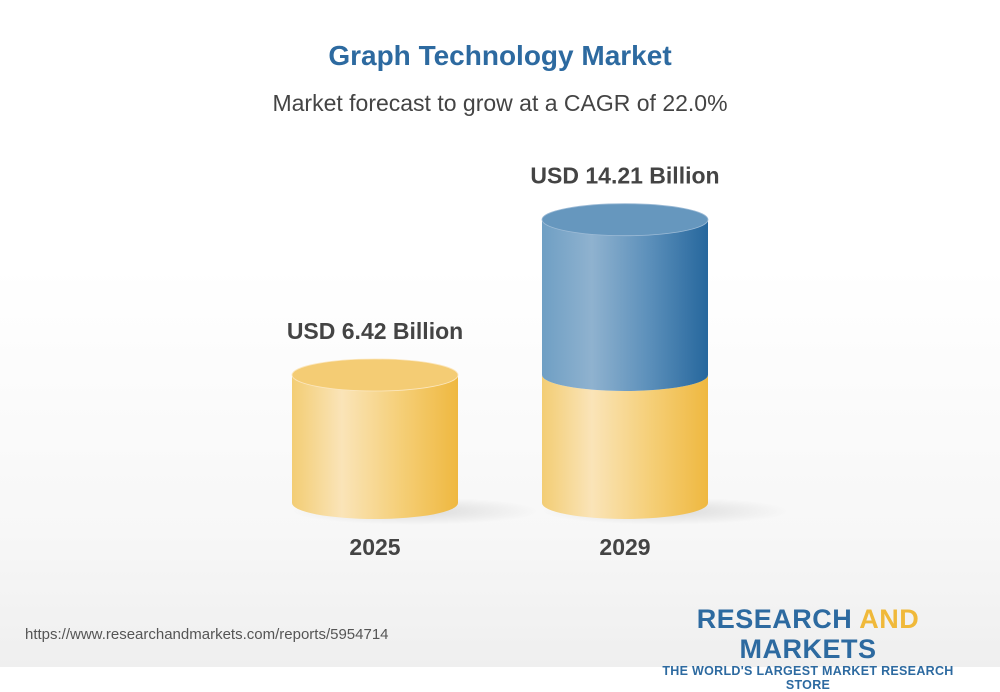 The height and width of the screenshot is (692, 1000). I want to click on cylinder-growth-segment-2029, so click(625, 305).